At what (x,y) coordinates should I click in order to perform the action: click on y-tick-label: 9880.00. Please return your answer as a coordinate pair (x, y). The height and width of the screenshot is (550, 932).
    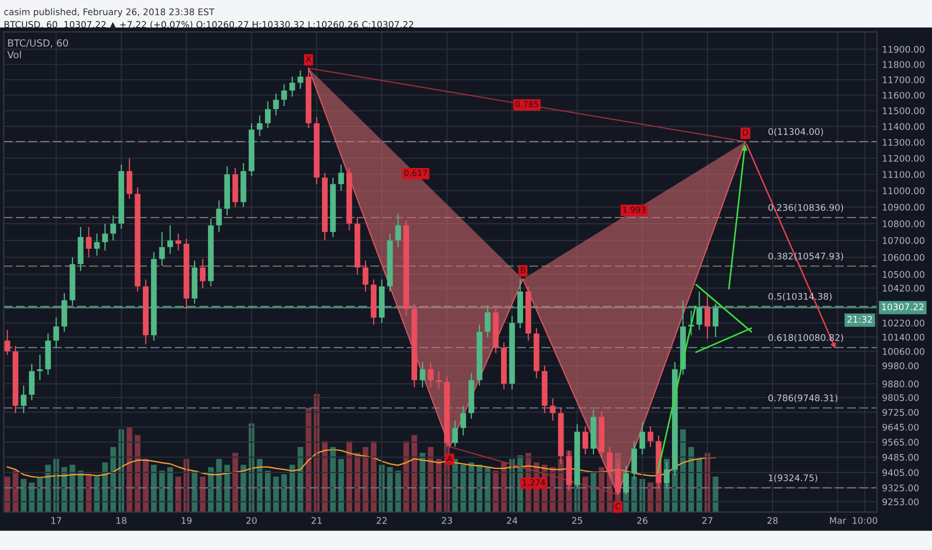
    Looking at the image, I should click on (900, 384).